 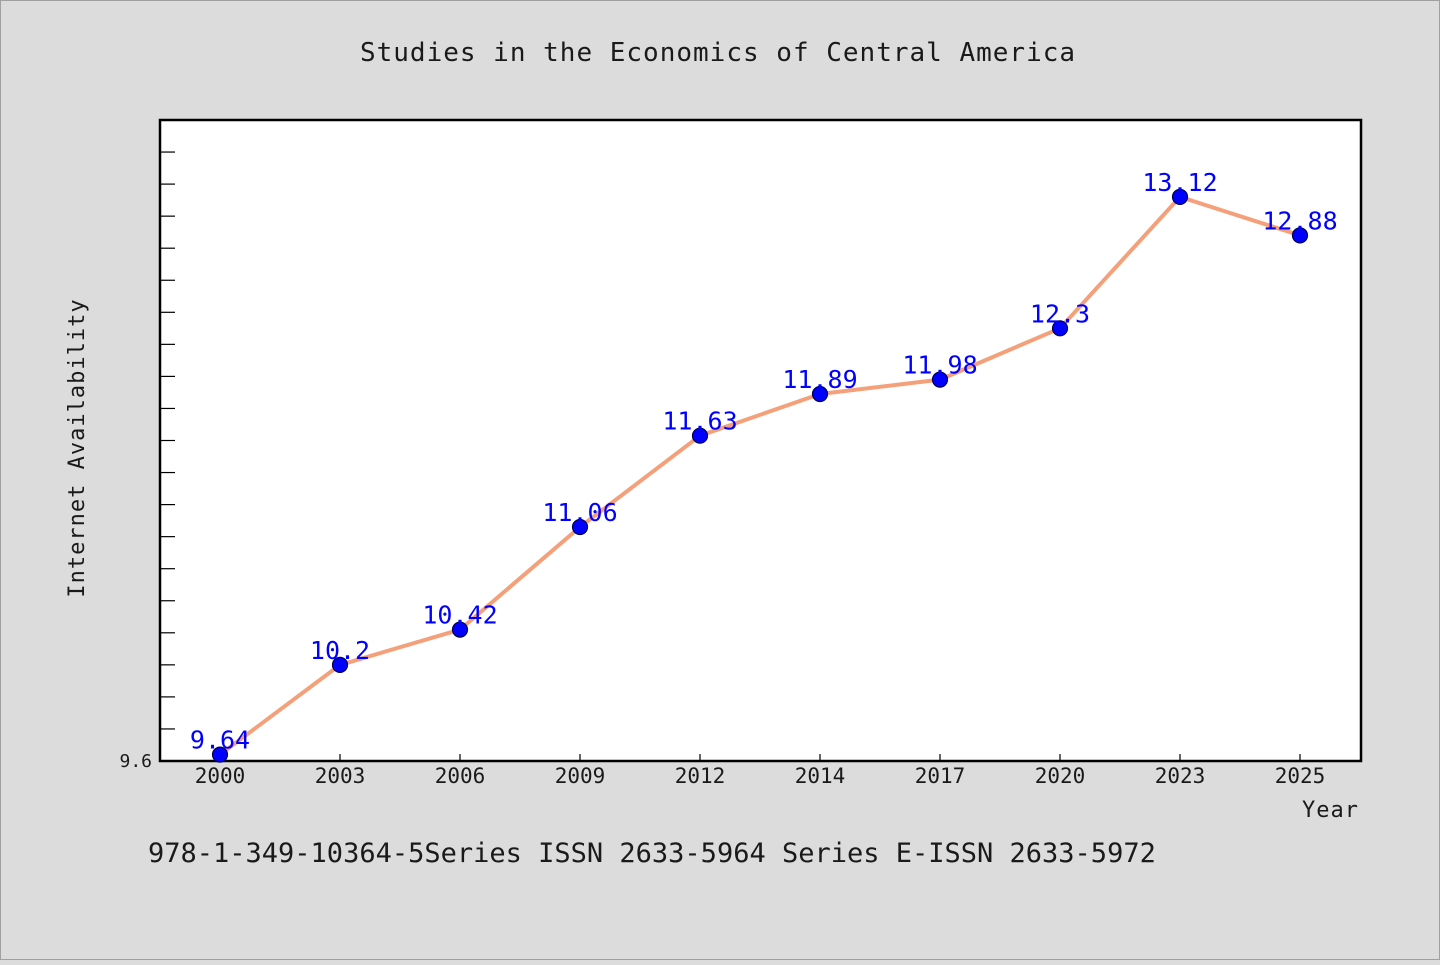 I want to click on x-tick-labels: 2000 2003 2006 2009 2012 2014 2017 2020 2023 2025, so click(x=760, y=776).